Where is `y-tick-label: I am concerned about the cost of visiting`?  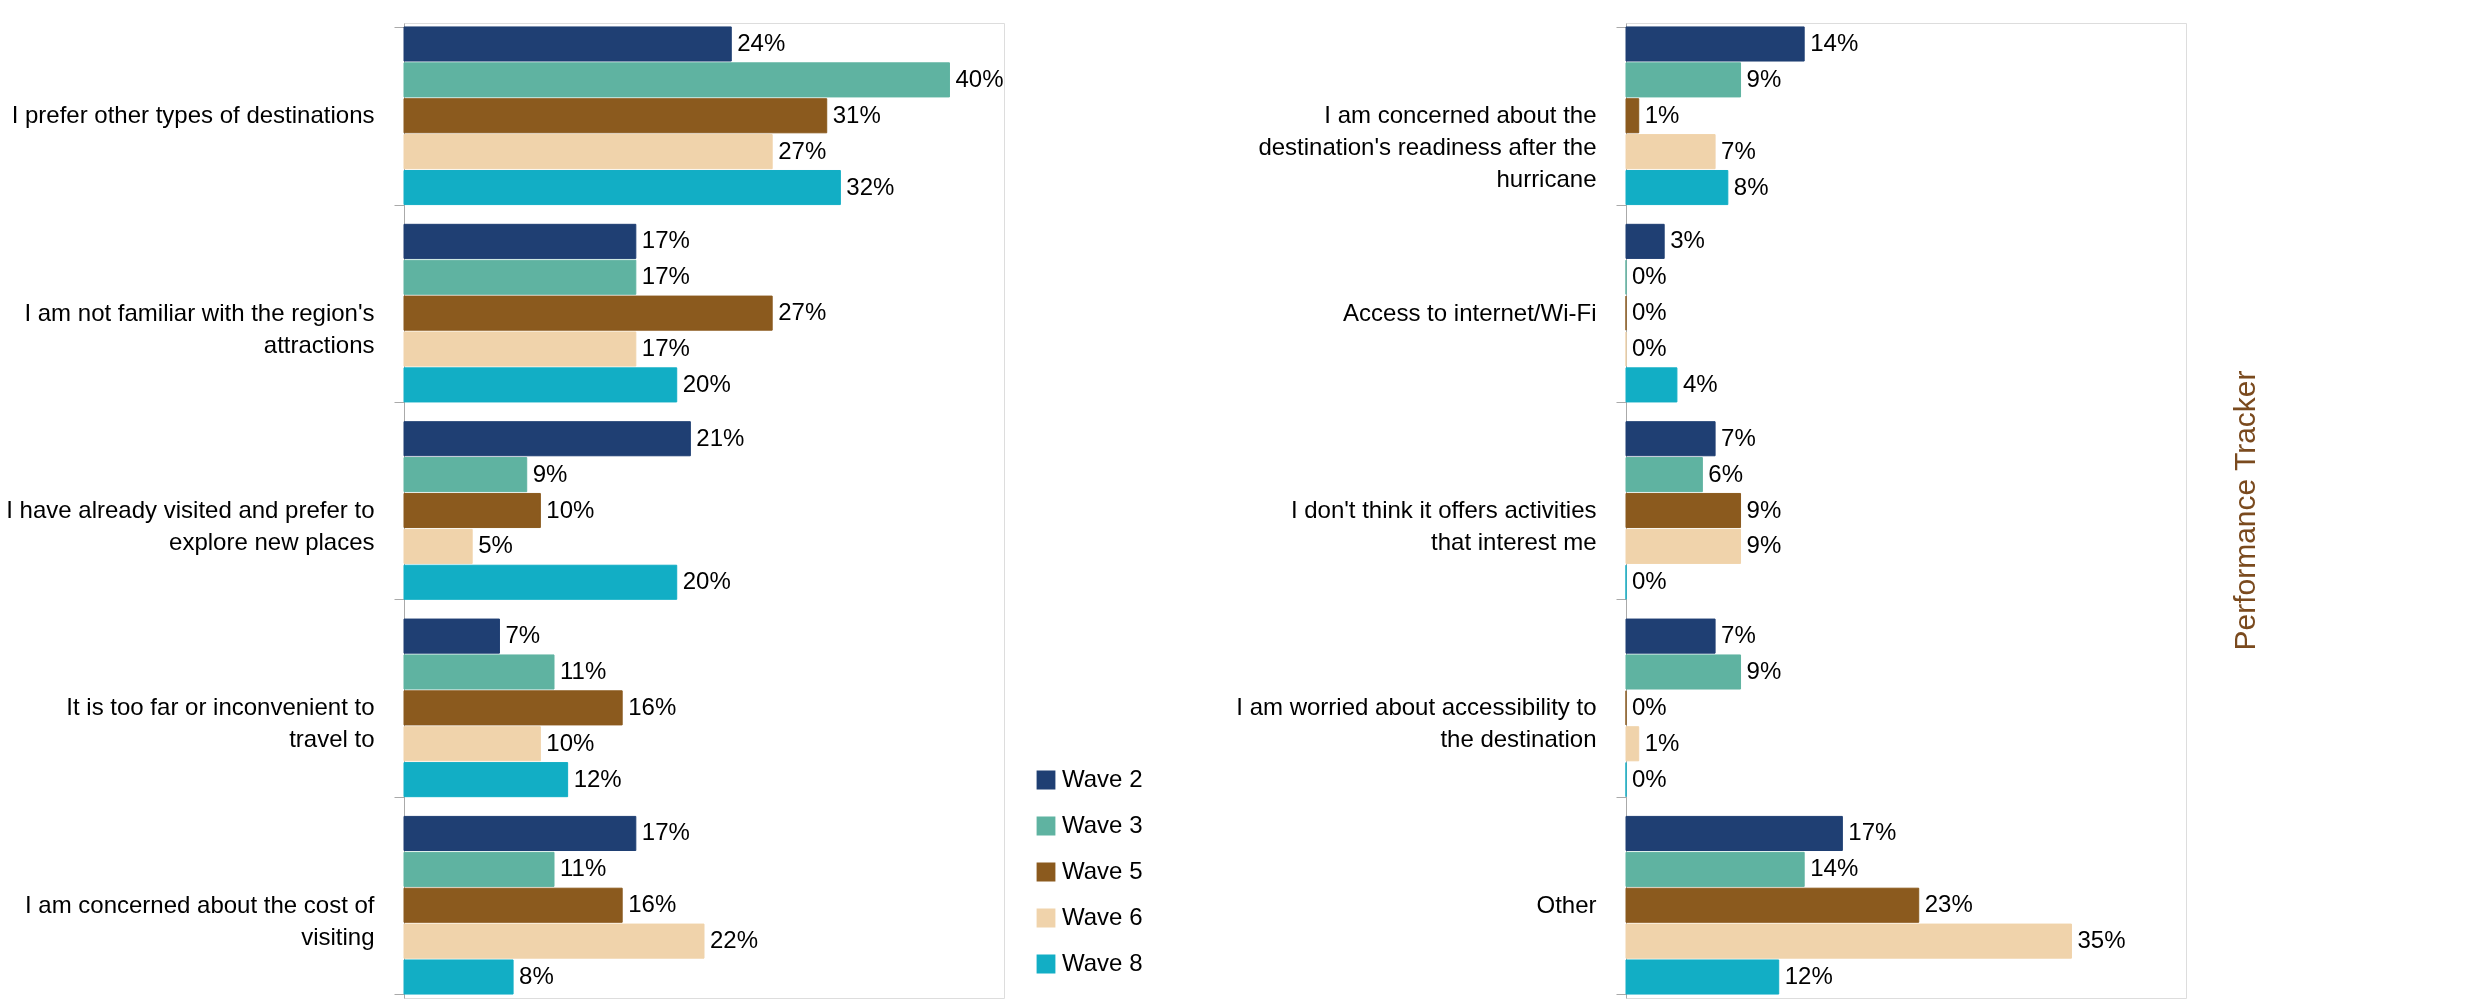
y-tick-label: I am concerned about the cost of visiting is located at coordinates (199, 920).